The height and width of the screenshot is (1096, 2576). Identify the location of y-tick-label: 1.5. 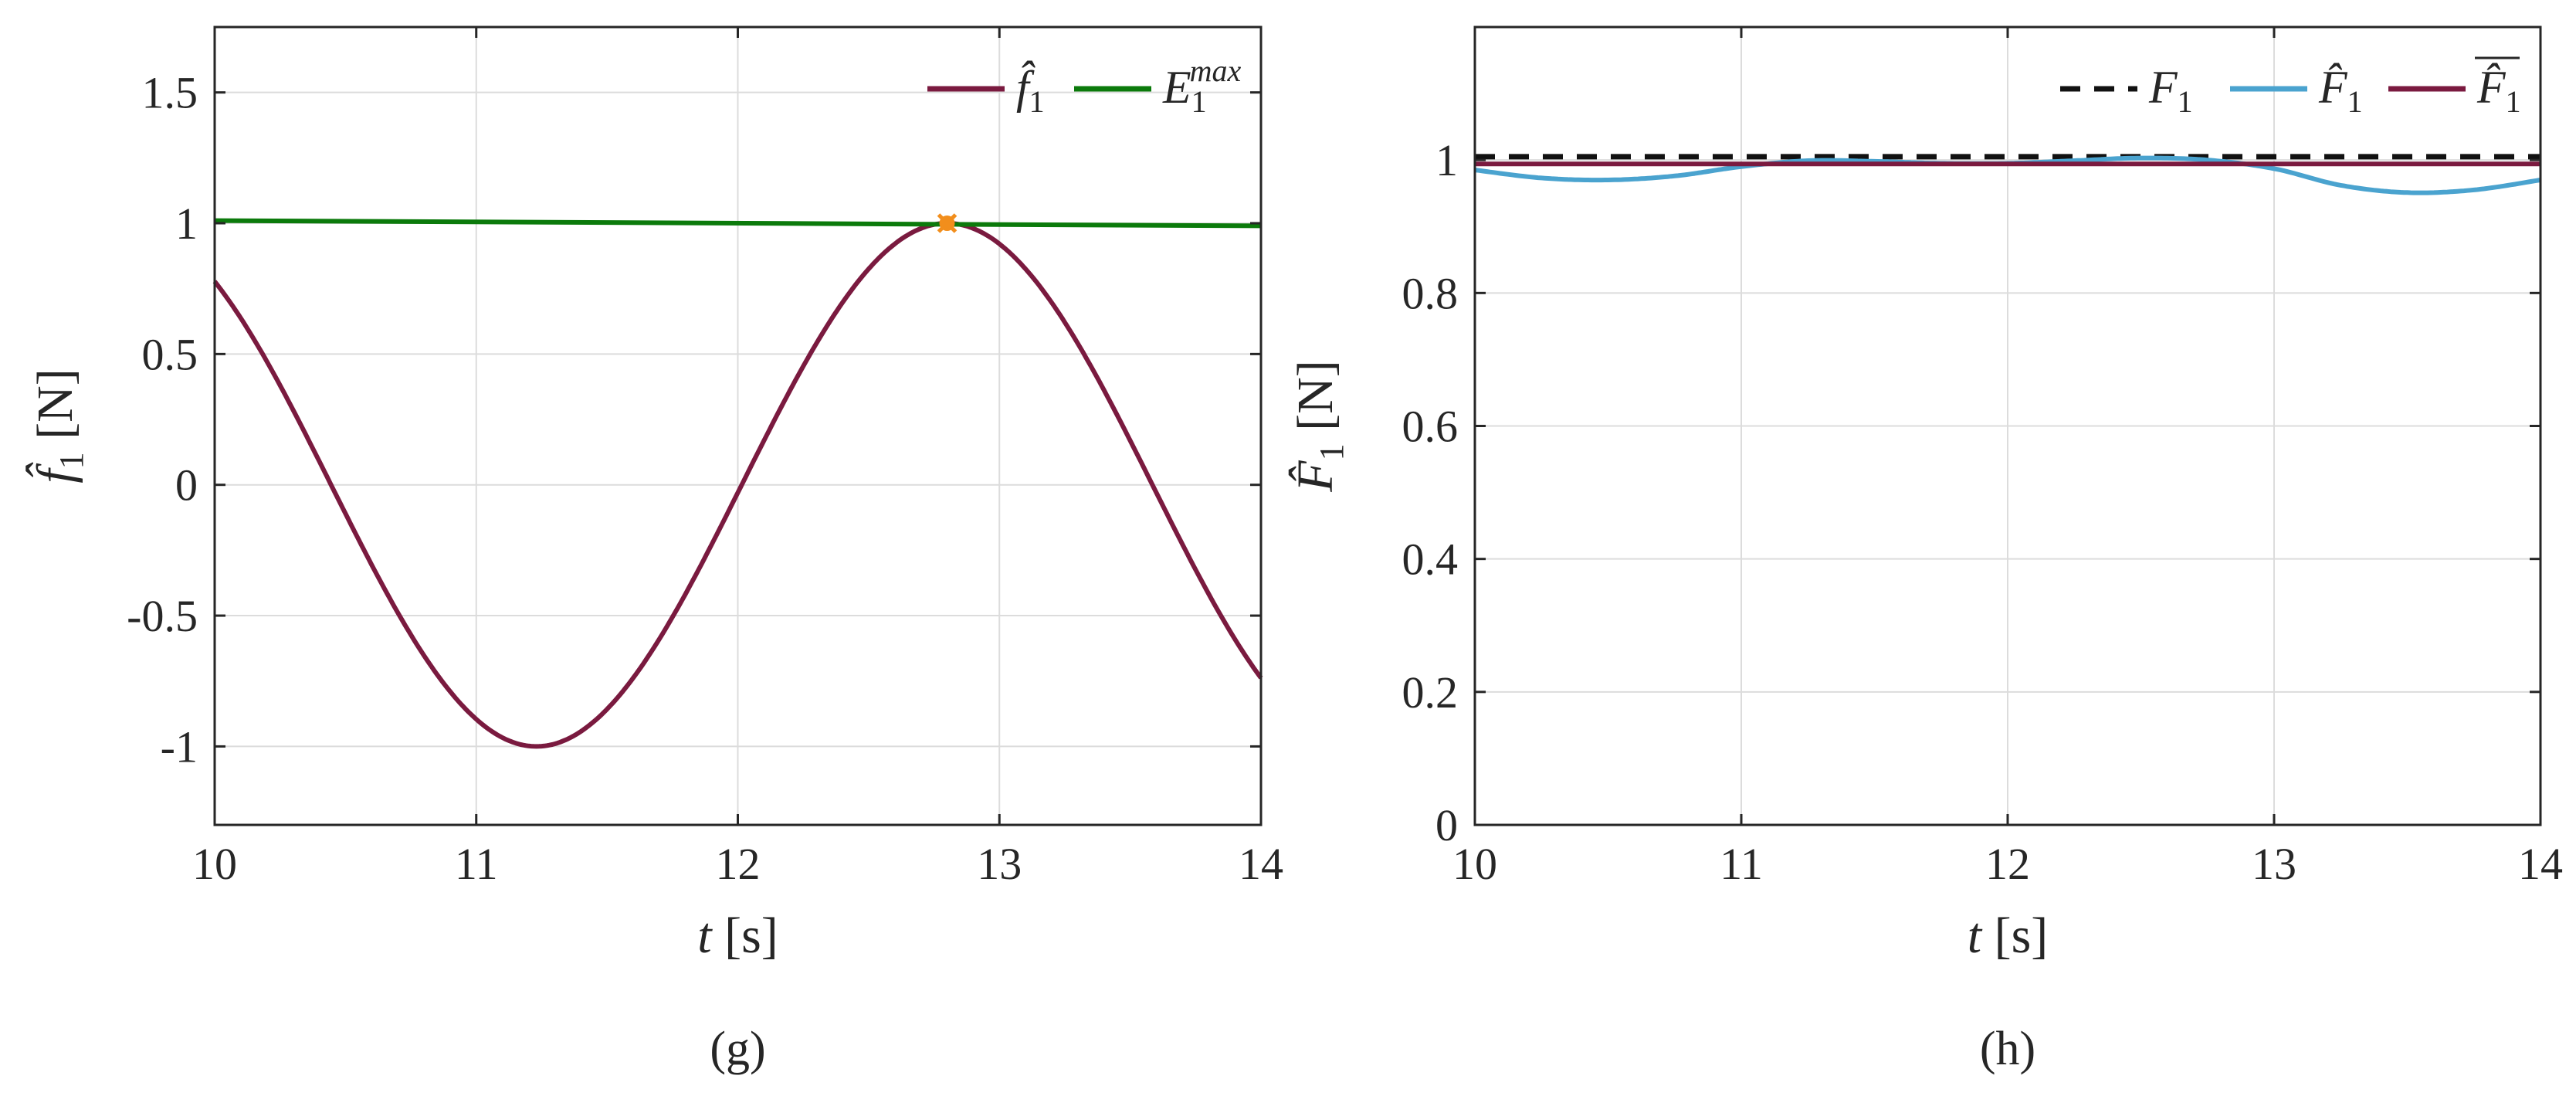
(170, 93).